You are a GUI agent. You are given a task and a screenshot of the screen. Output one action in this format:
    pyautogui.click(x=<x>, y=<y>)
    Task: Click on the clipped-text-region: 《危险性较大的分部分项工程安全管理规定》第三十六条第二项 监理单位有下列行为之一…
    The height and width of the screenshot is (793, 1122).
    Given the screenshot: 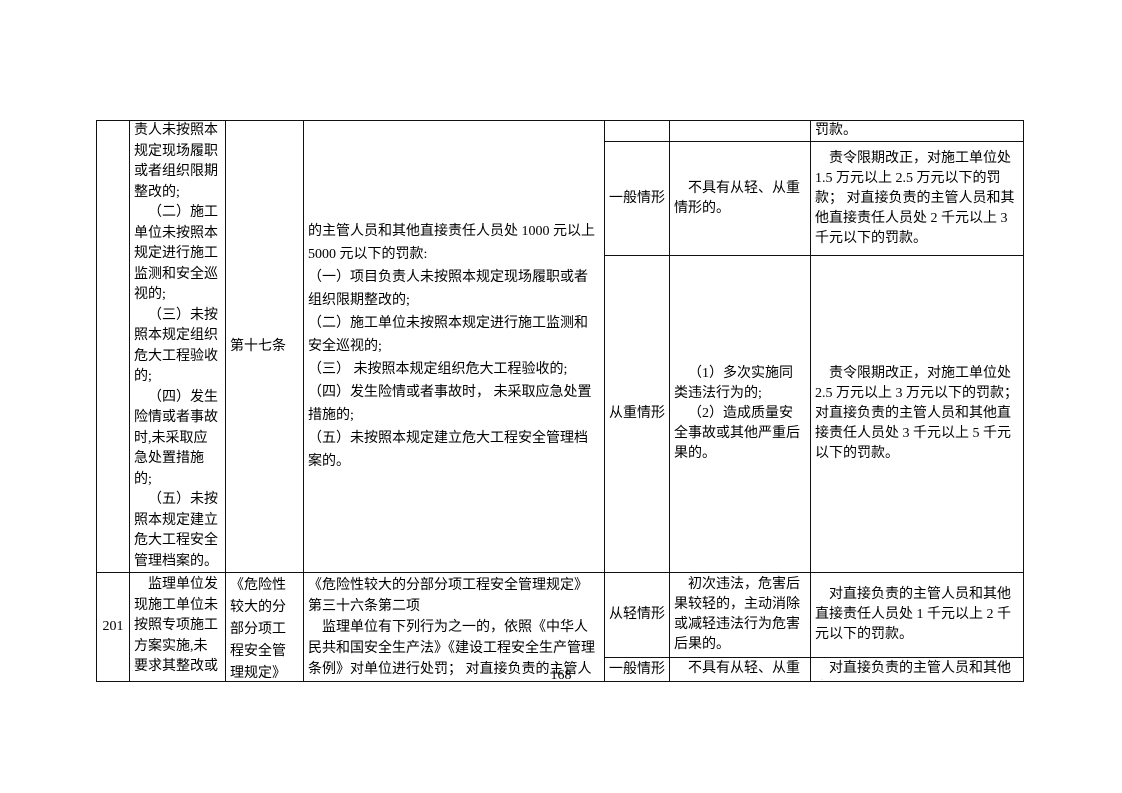 What is the action you would take?
    pyautogui.click(x=454, y=627)
    